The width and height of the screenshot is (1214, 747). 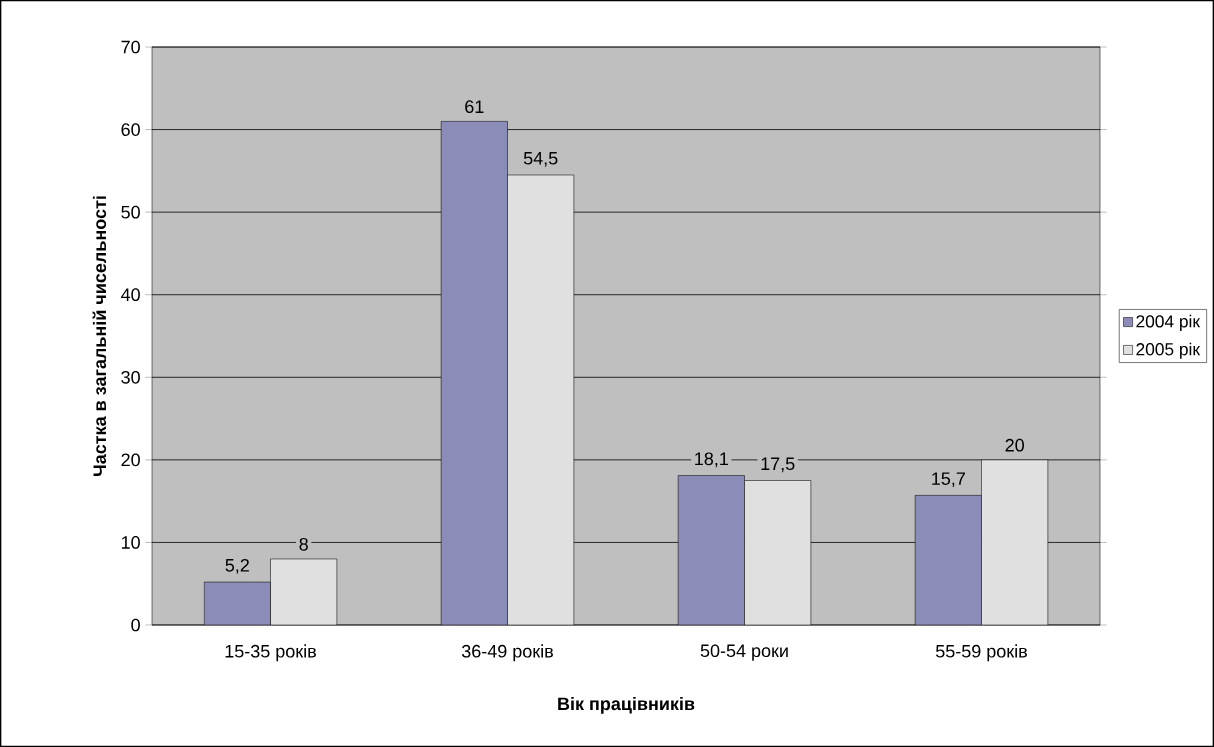 What do you see at coordinates (130, 47) in the screenshot?
I see `y-tick-label: 70` at bounding box center [130, 47].